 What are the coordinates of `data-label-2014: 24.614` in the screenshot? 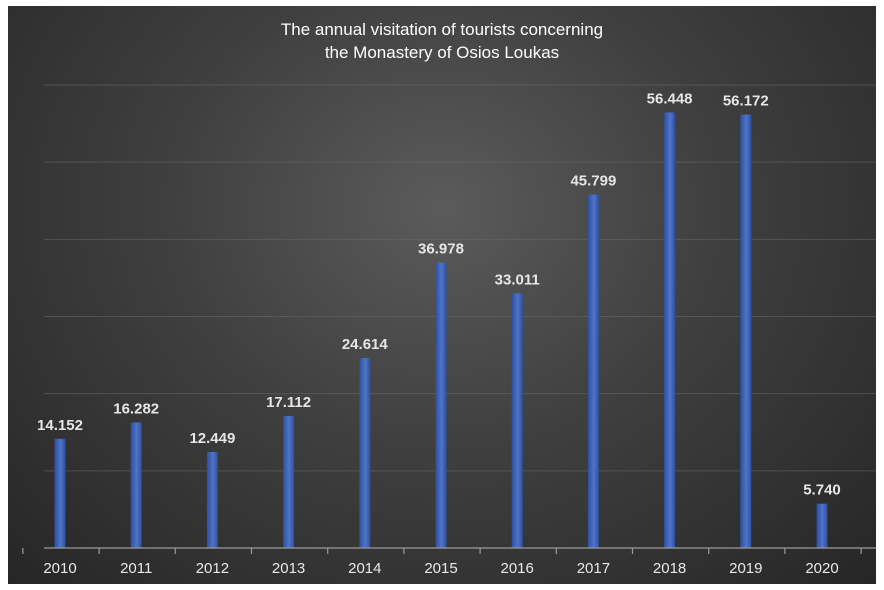 It's located at (365, 344).